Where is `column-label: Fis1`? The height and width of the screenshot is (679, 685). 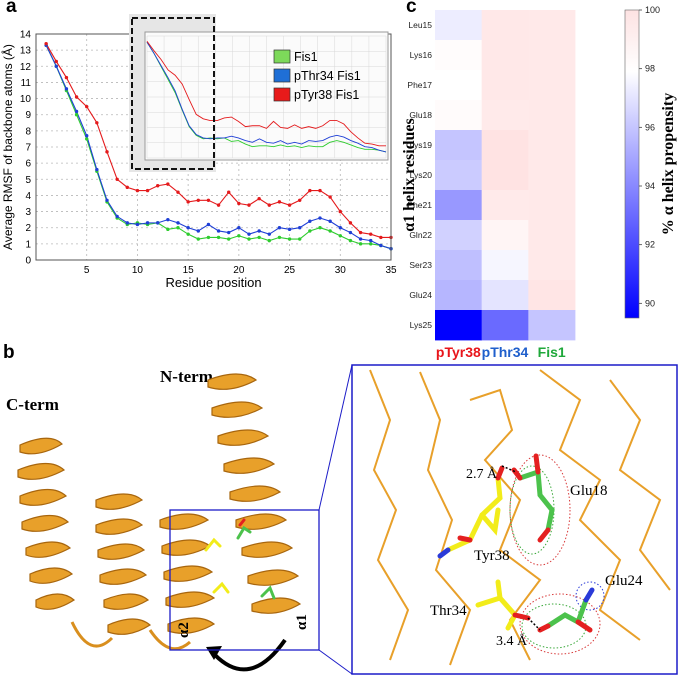 column-label: Fis1 is located at coordinates (552, 352).